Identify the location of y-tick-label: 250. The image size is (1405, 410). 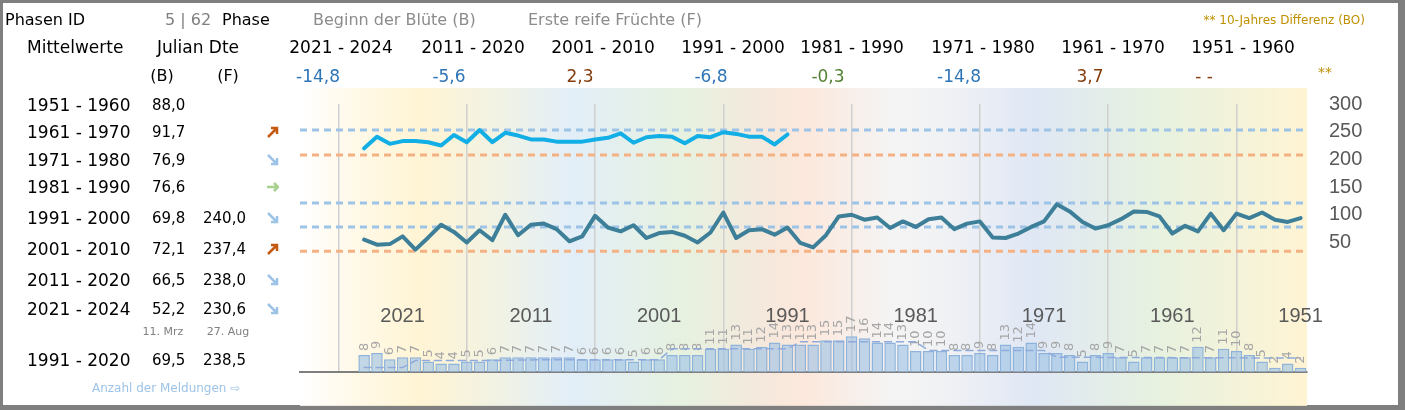
(1346, 130).